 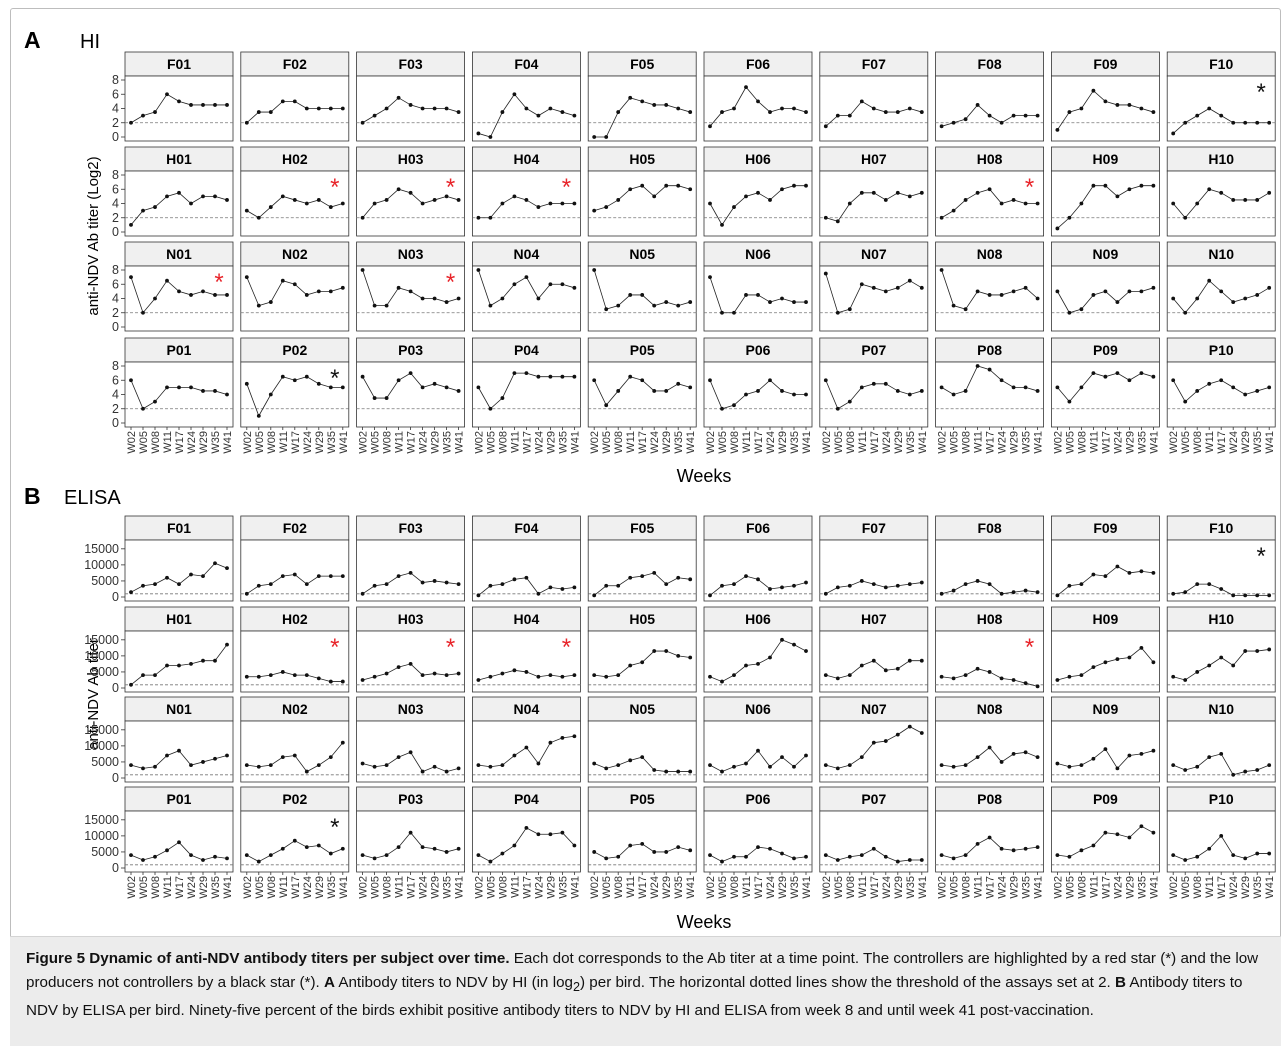 What do you see at coordinates (990, 159) in the screenshot?
I see `facet-label: H08` at bounding box center [990, 159].